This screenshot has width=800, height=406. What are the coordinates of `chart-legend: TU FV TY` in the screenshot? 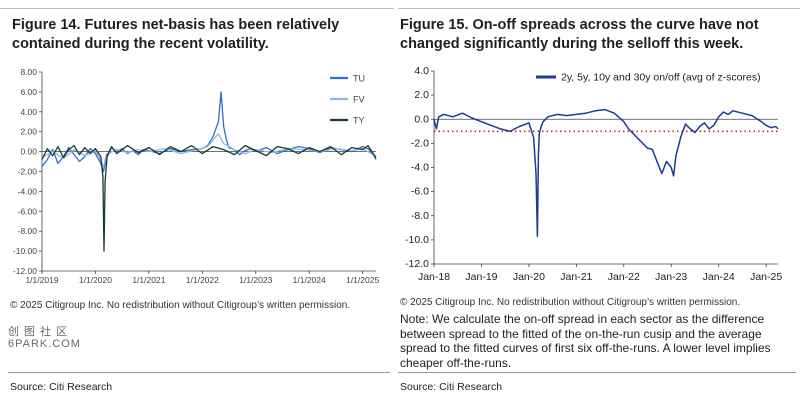 It's located at (347, 100).